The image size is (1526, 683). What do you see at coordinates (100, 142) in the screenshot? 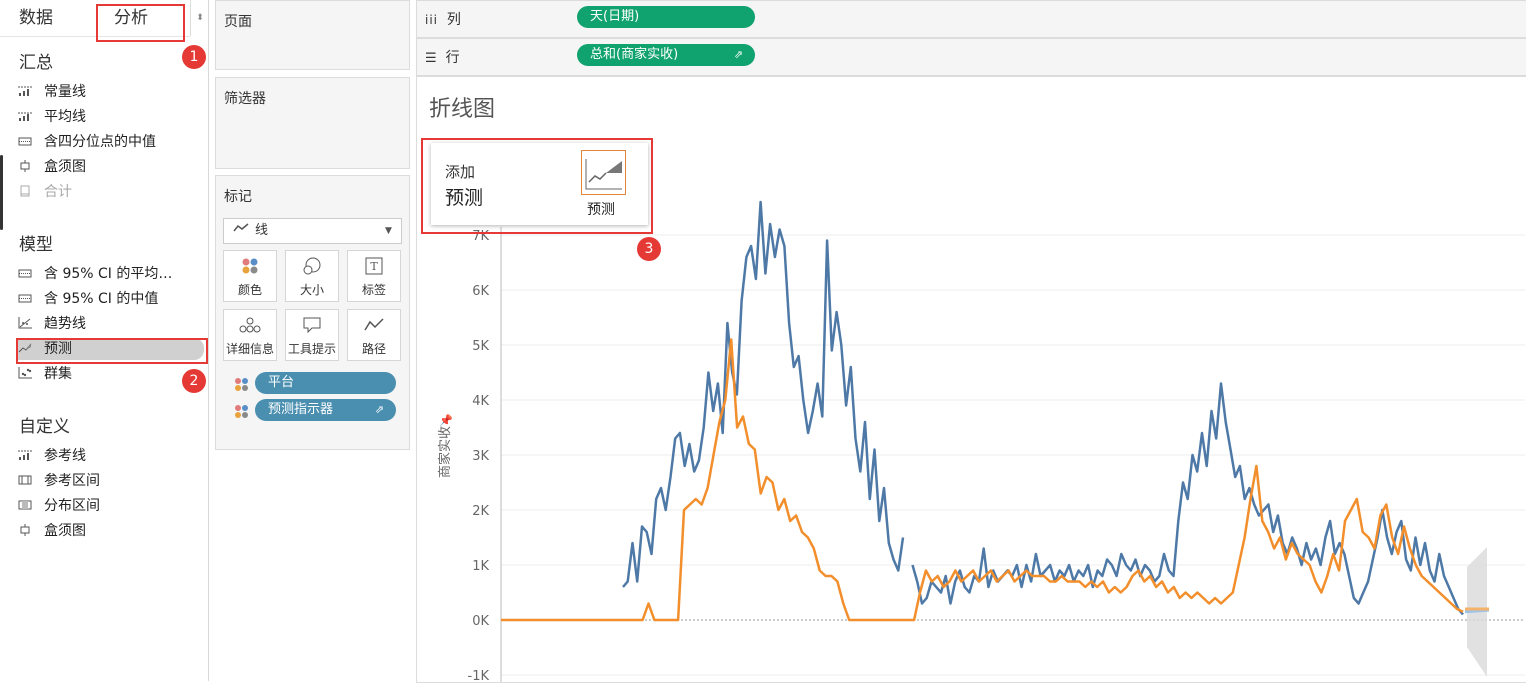
I see `item-label: 含四分位点的中值` at bounding box center [100, 142].